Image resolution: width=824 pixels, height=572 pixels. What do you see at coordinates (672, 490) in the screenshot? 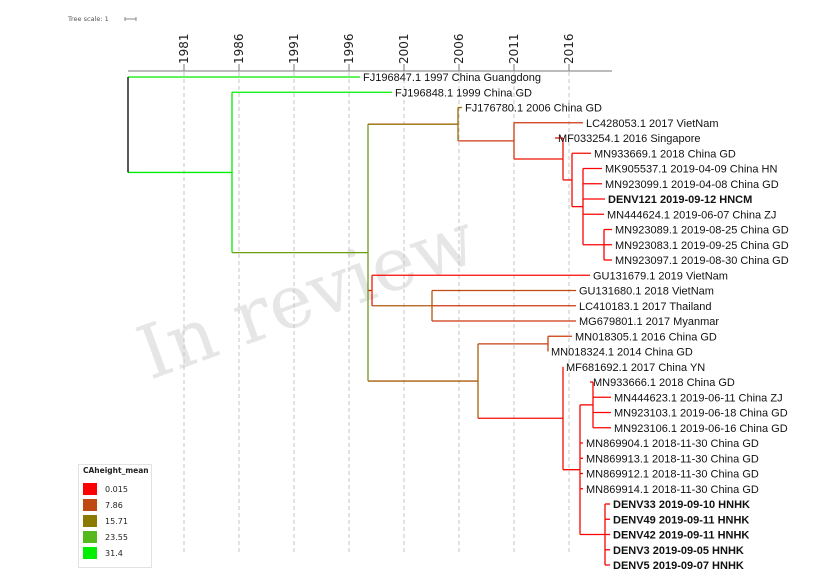
I see `tip-label: MN869914.1 2018-11-30 China GD` at bounding box center [672, 490].